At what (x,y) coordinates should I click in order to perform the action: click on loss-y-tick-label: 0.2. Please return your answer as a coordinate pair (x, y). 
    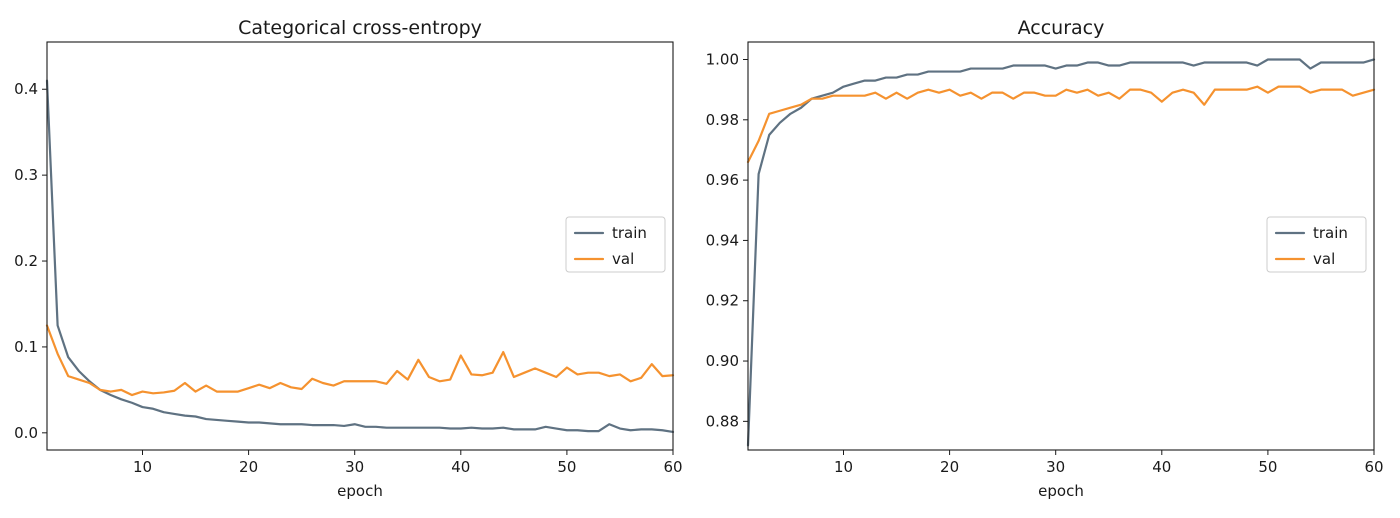
    Looking at the image, I should click on (26, 261).